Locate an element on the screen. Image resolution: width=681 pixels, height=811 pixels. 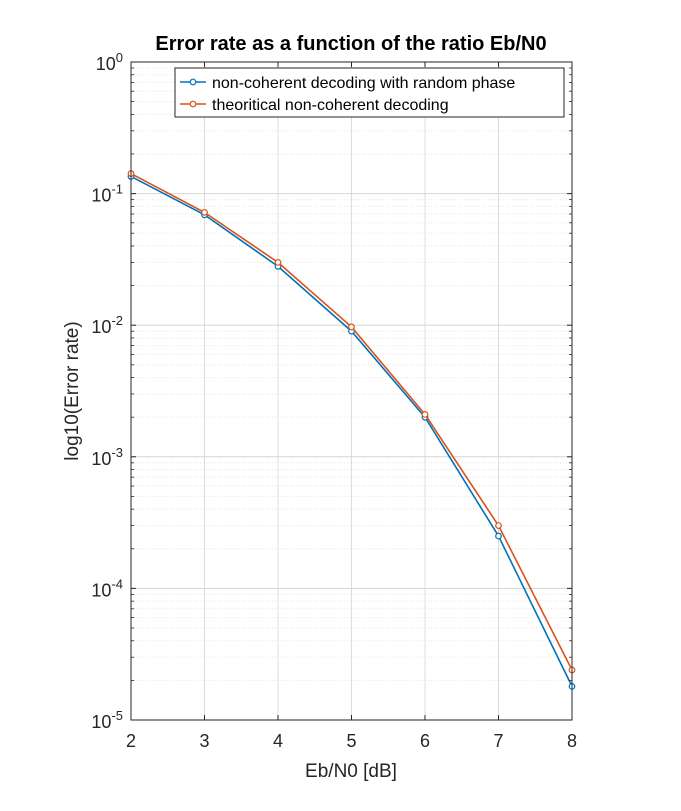
x-tick-label: 5 is located at coordinates (351, 741).